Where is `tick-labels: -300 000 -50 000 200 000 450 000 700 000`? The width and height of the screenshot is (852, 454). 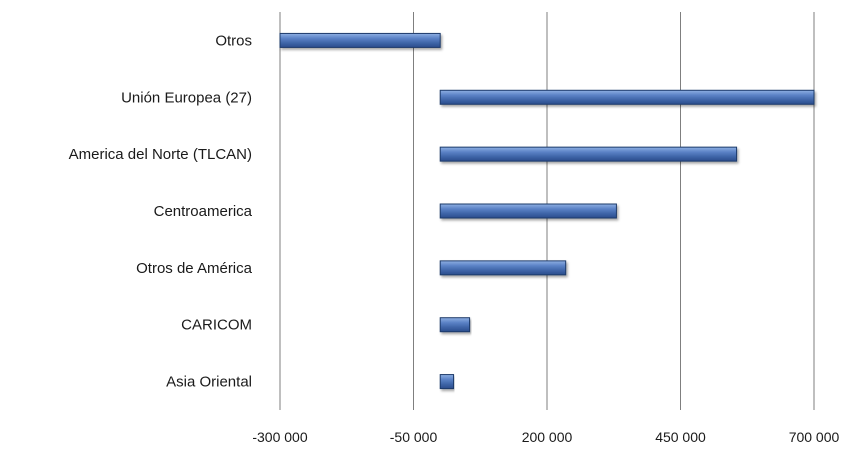
tick-labels: -300 000 -50 000 200 000 450 000 700 000 is located at coordinates (545, 437).